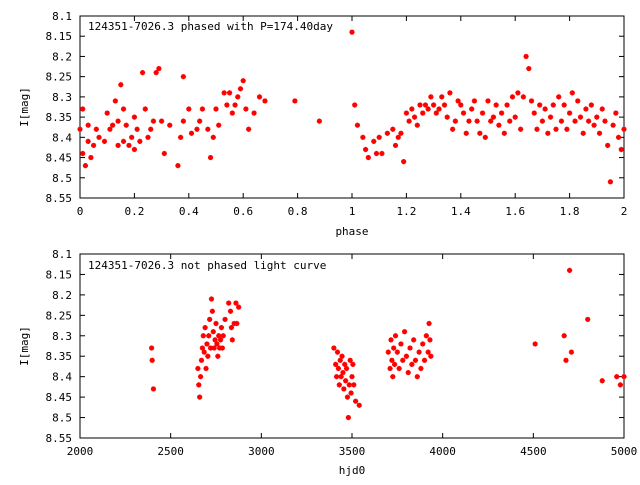 The width and height of the screenshot is (640, 485). I want to click on x-tick-label: 1.6, so click(515, 211).